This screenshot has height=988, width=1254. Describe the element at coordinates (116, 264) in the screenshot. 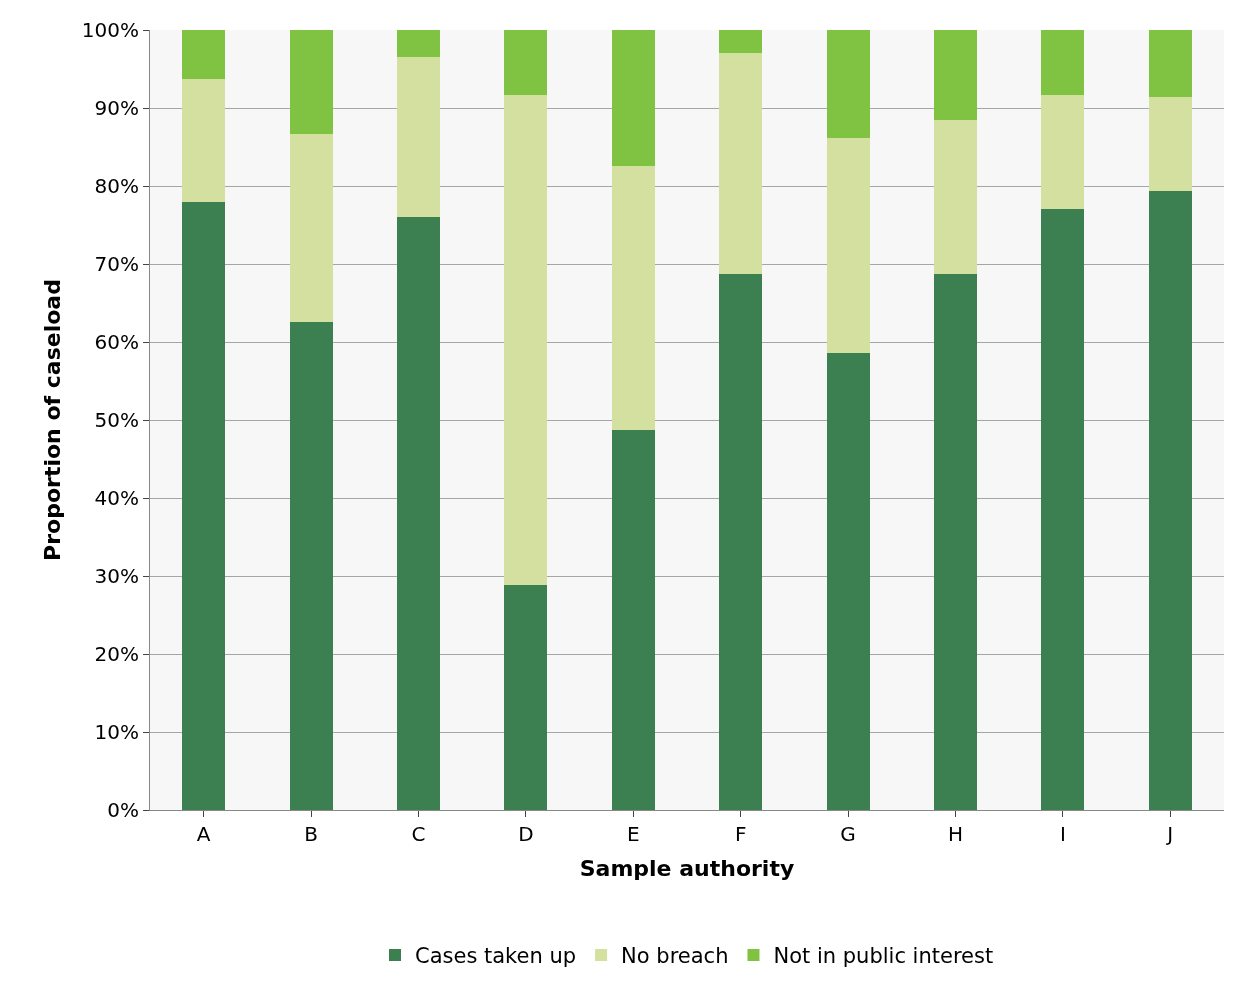

I see `y-tick-label: 70%` at that location.